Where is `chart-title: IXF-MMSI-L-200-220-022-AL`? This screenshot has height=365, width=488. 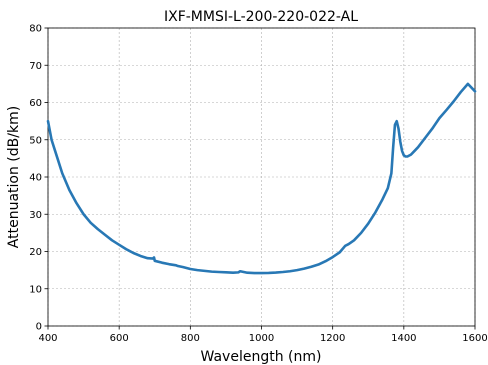 chart-title: IXF-MMSI-L-200-220-022-AL is located at coordinates (261, 17).